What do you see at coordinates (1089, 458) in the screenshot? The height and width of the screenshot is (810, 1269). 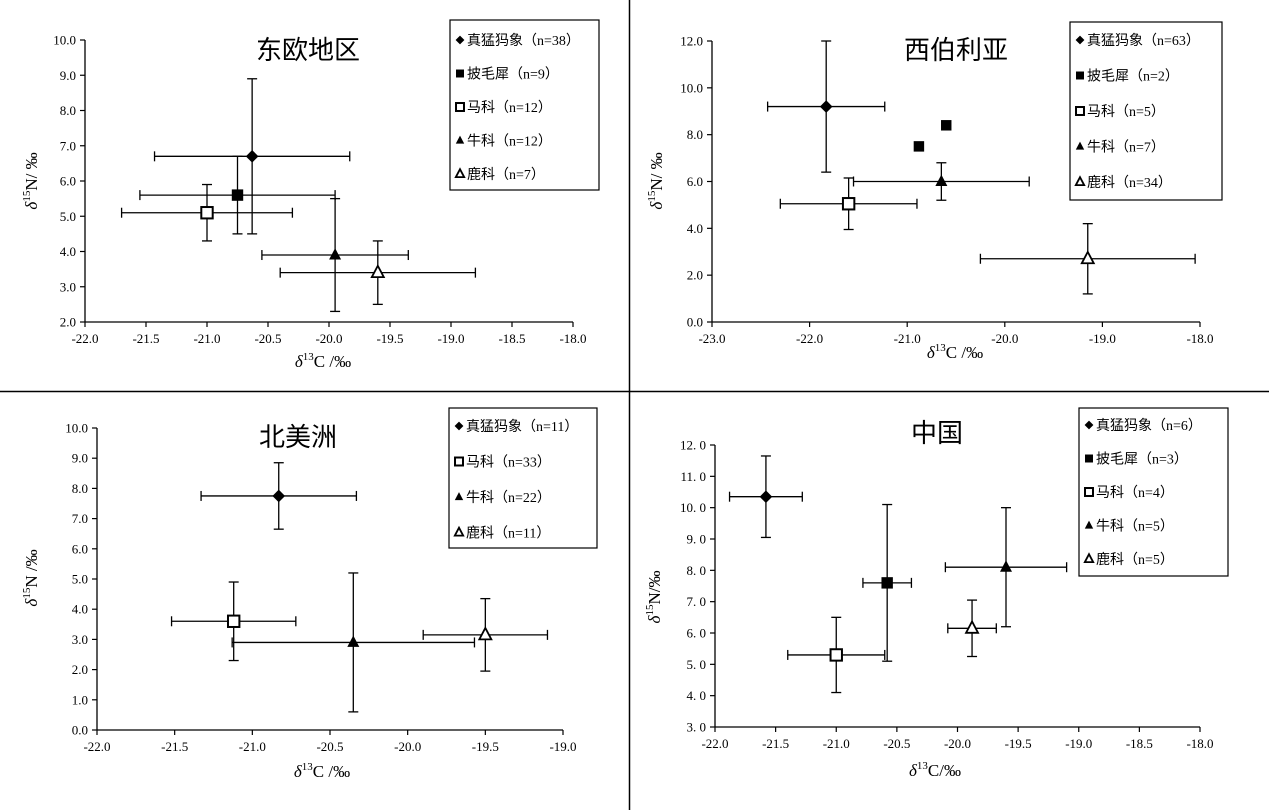 I see `legend-filled-square-marker` at bounding box center [1089, 458].